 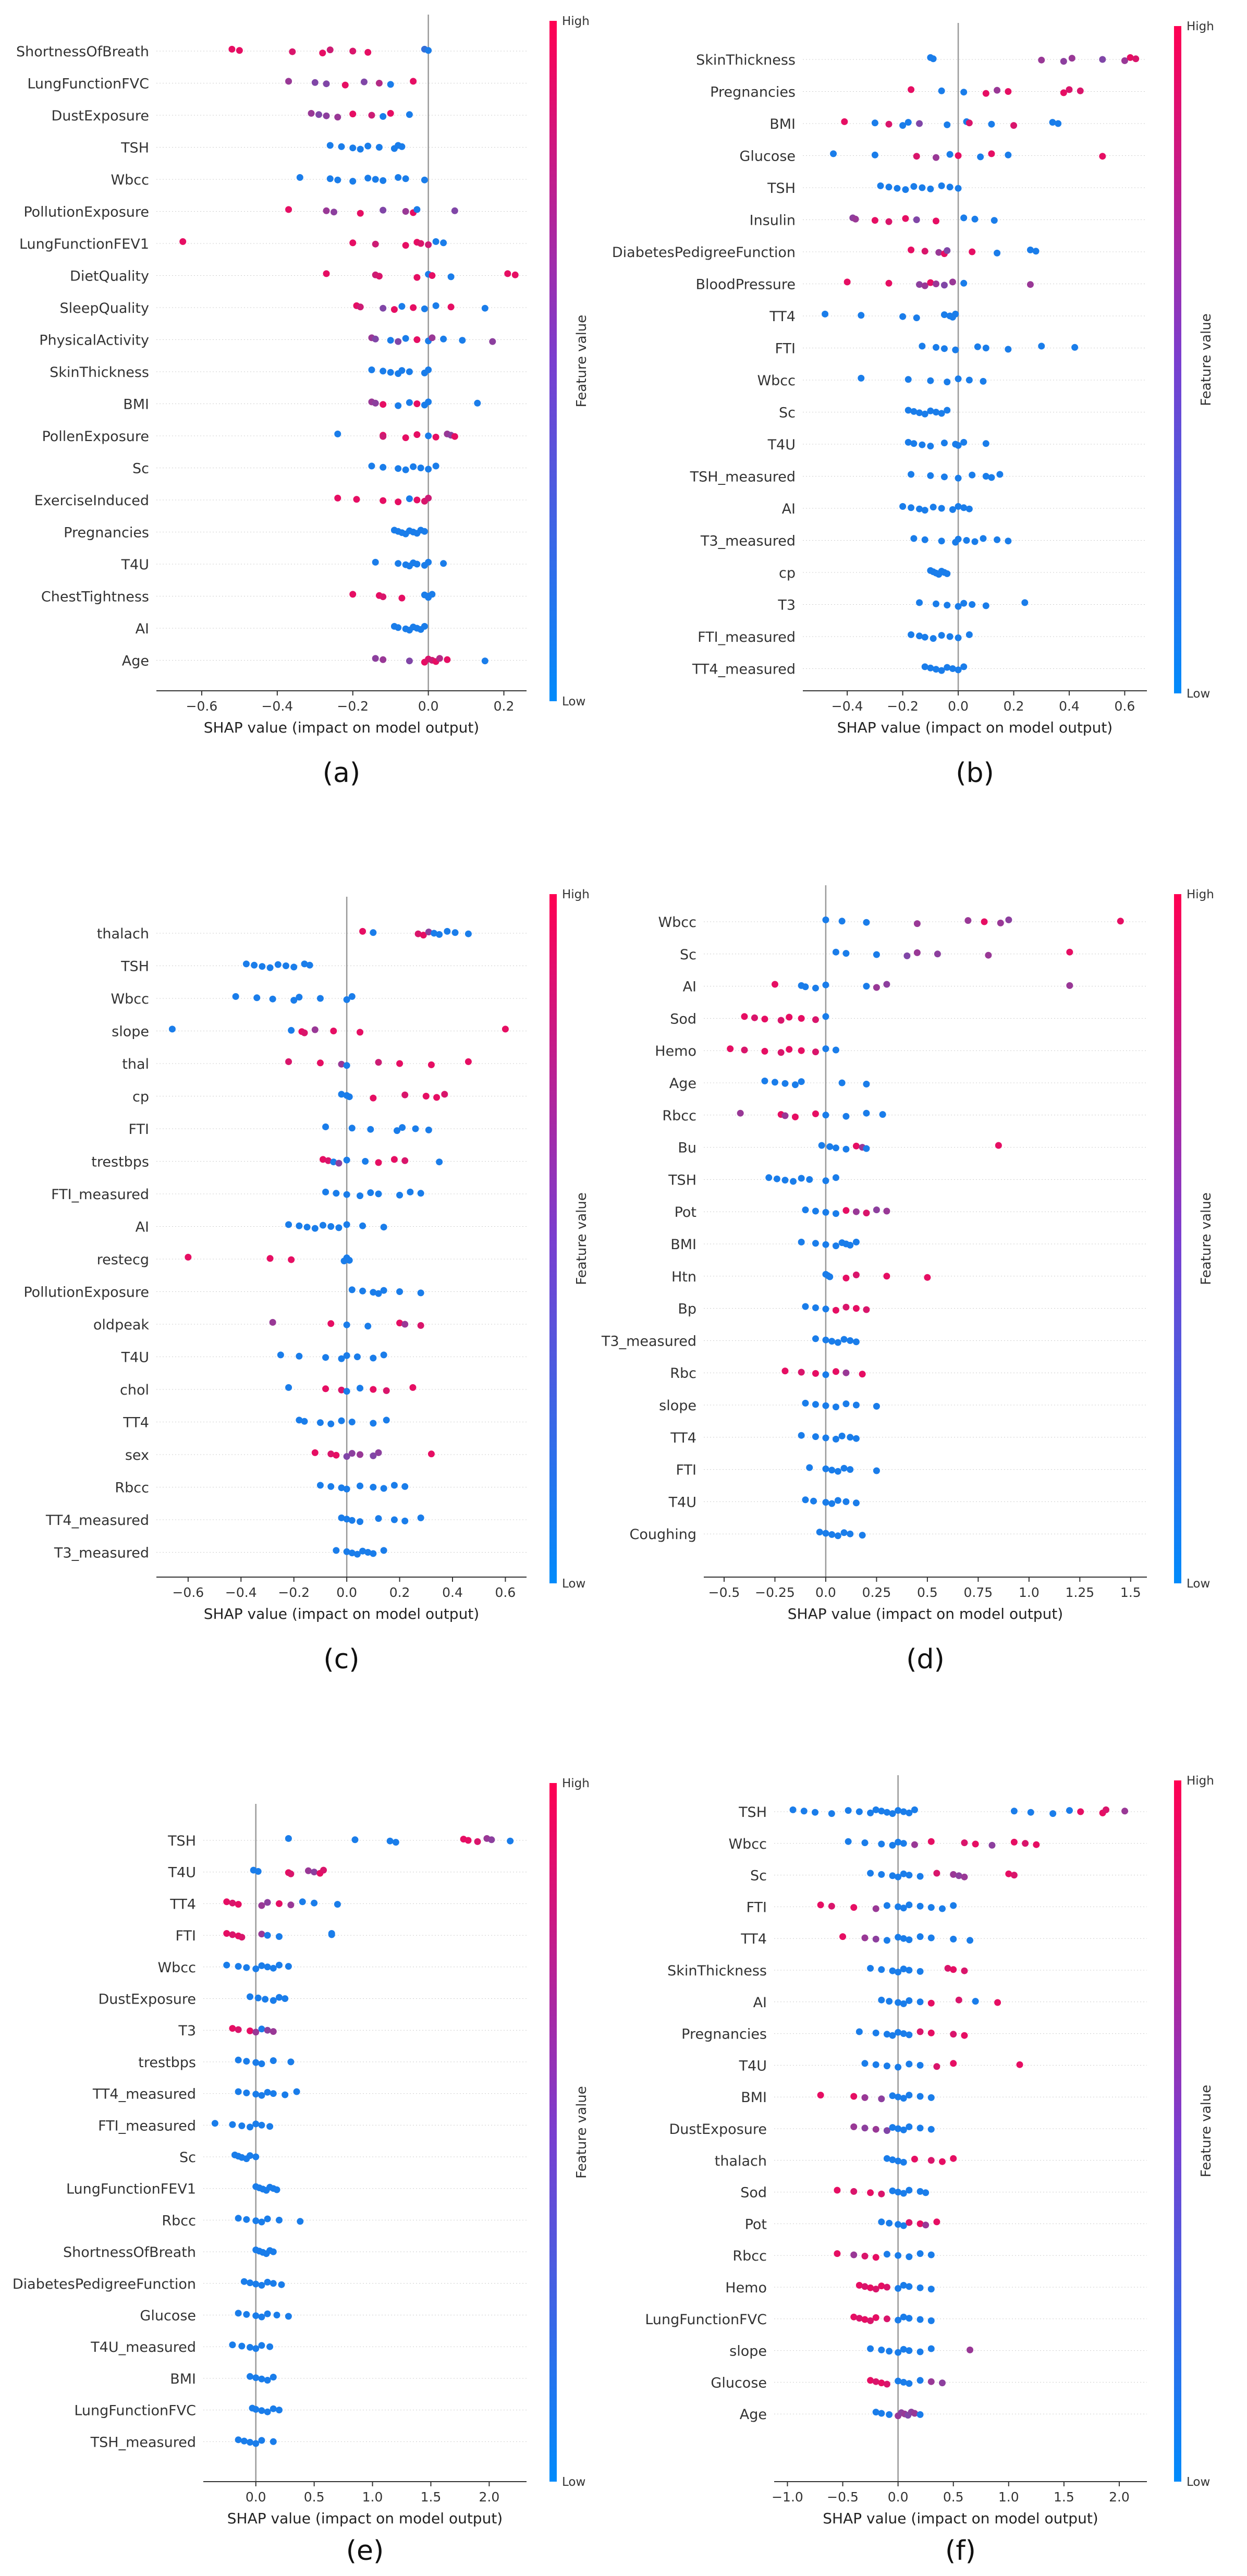 I want to click on feature-label: Hemo, so click(x=746, y=2288).